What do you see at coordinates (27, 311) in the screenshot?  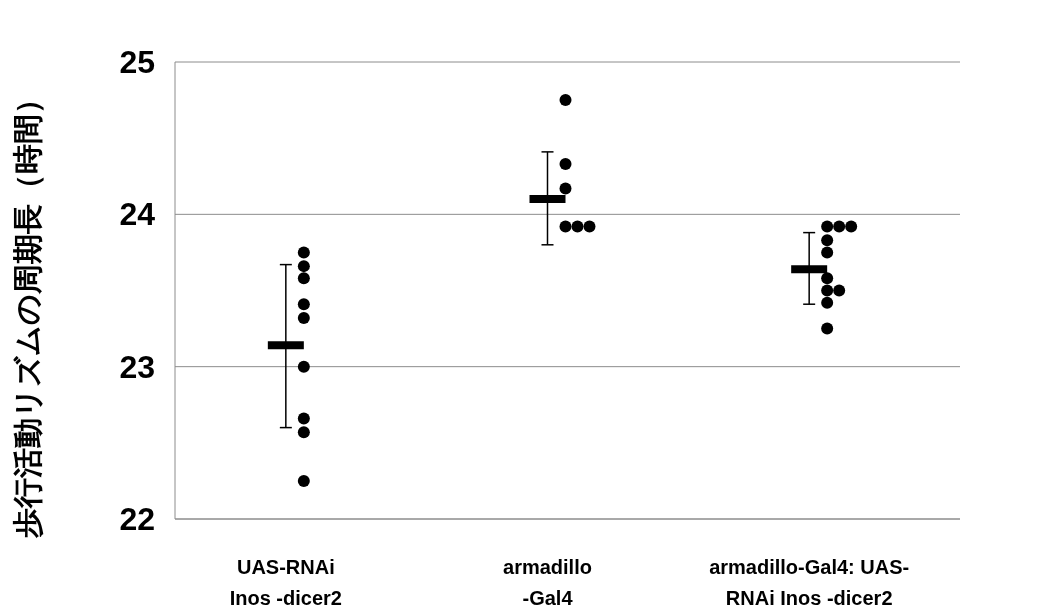 I see `y-axis-title: 歩行活動リズムの周期長（時間）` at bounding box center [27, 311].